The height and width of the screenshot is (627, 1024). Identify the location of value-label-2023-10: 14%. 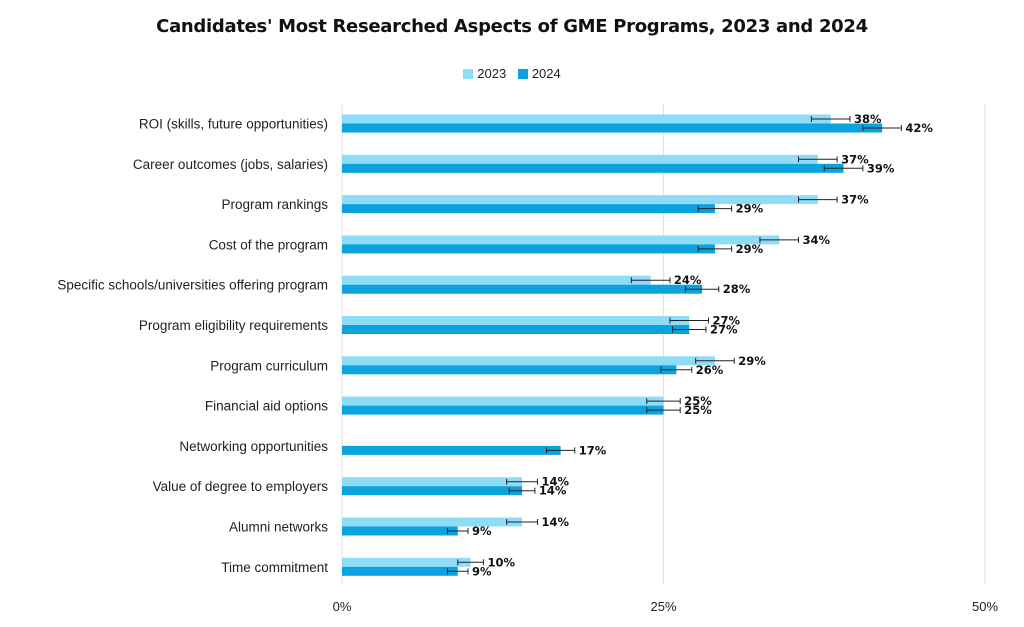
(555, 522).